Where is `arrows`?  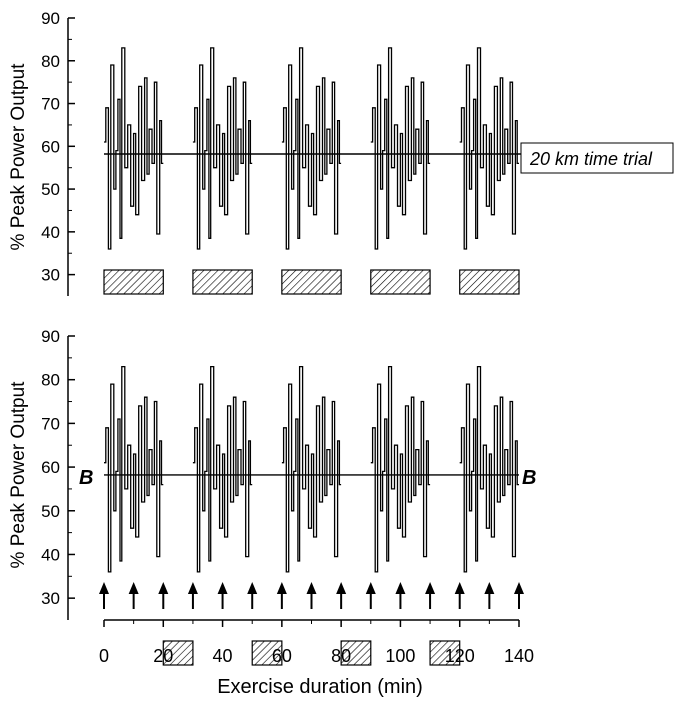 arrows is located at coordinates (311, 595).